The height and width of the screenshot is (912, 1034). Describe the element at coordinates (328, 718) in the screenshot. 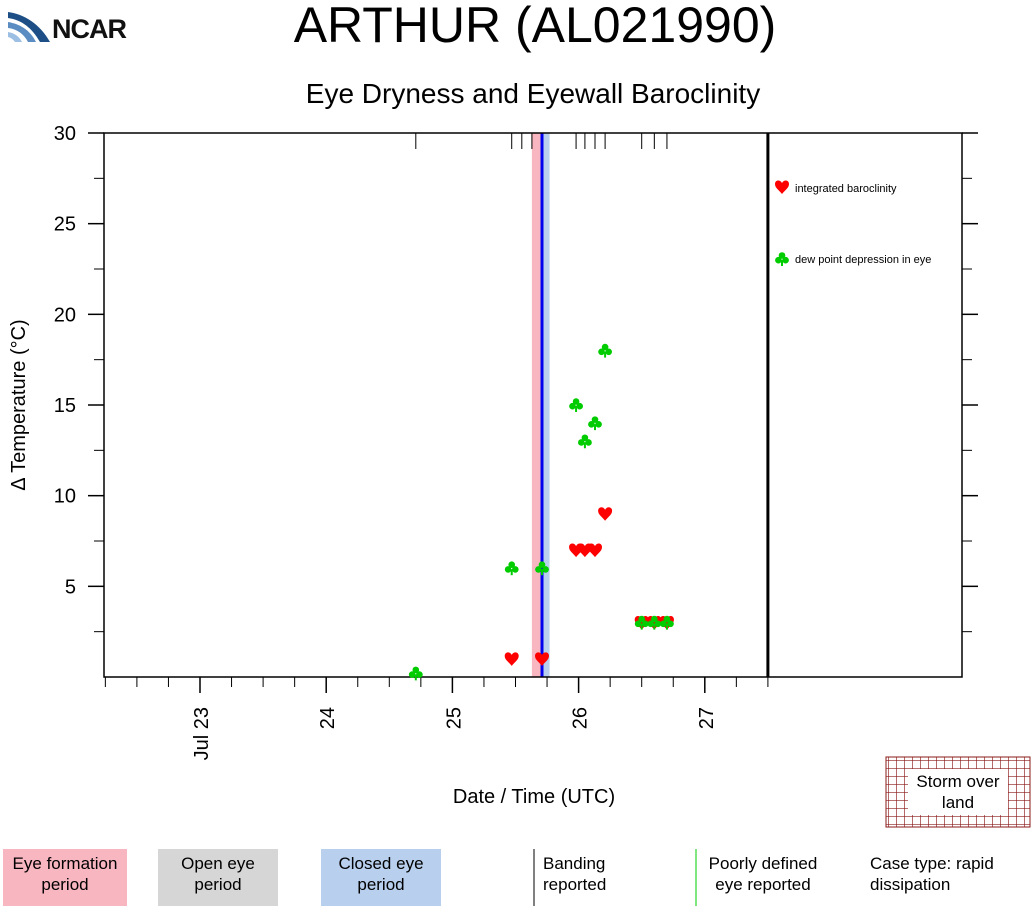

I see `x-tick-label: 24` at that location.